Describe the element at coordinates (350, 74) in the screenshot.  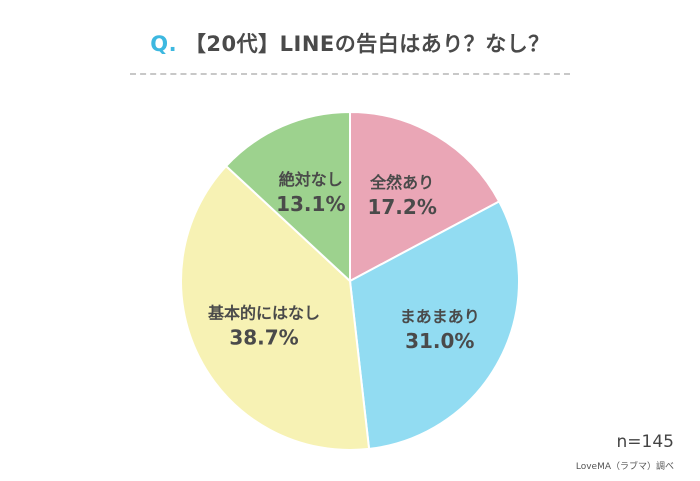
I see `title-divider` at that location.